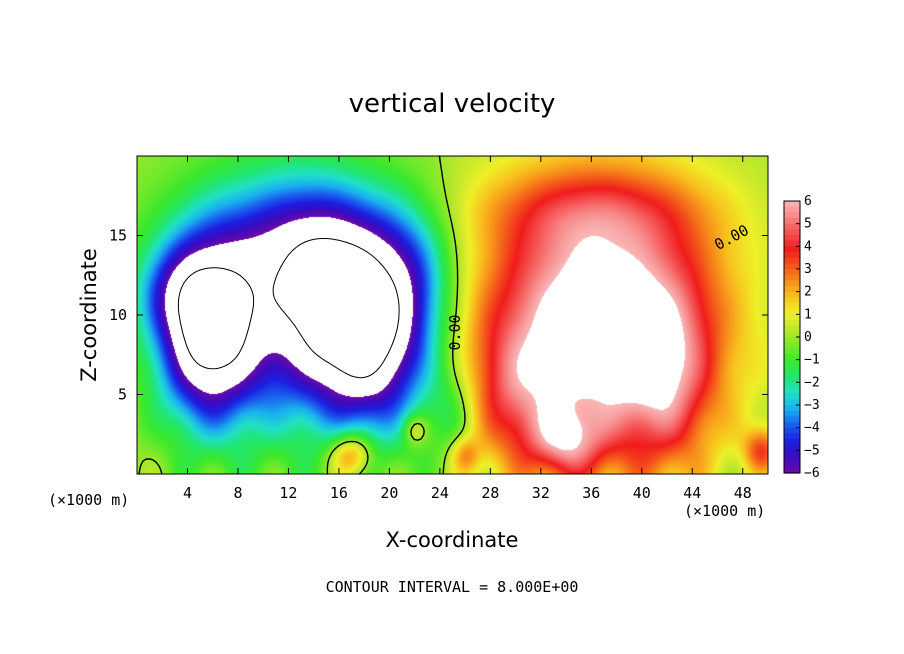 The height and width of the screenshot is (654, 904). I want to click on x-tick-label: 8, so click(237, 493).